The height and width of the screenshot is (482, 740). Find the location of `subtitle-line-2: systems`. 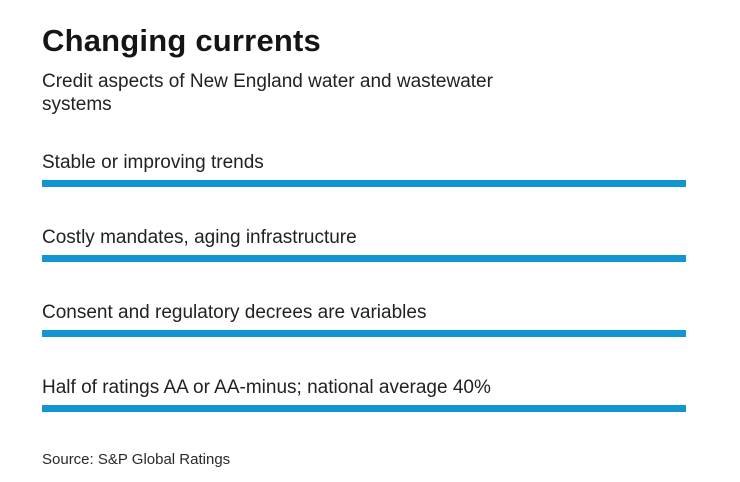

subtitle-line-2: systems is located at coordinates (77, 104).